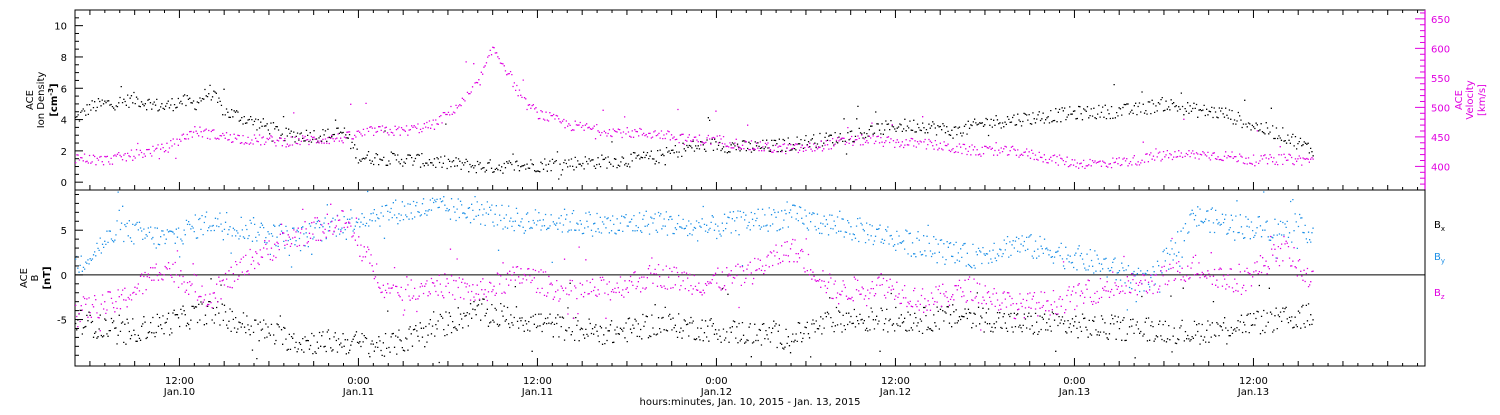 This screenshot has height=415, width=1500. Describe the element at coordinates (47, 277) in the screenshot. I see `bottom-ylabel-unit: [nT]` at that location.